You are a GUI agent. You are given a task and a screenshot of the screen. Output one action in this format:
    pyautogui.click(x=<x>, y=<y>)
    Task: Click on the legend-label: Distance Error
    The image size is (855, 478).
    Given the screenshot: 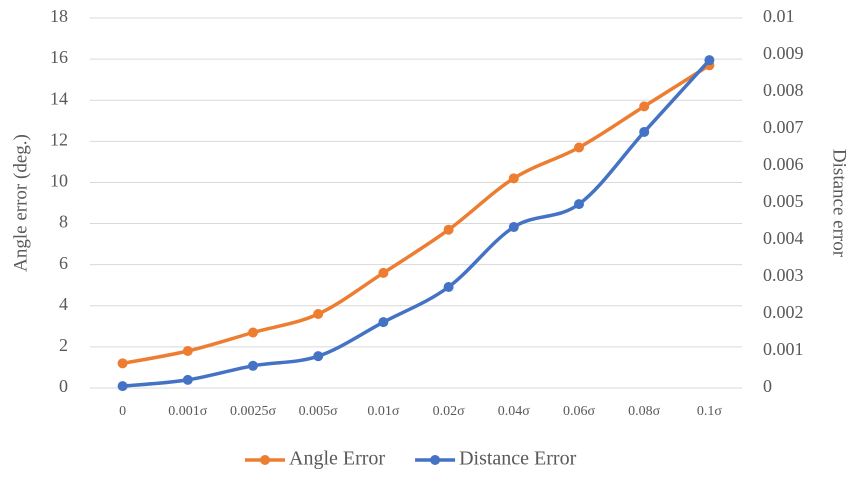 What is the action you would take?
    pyautogui.click(x=518, y=459)
    